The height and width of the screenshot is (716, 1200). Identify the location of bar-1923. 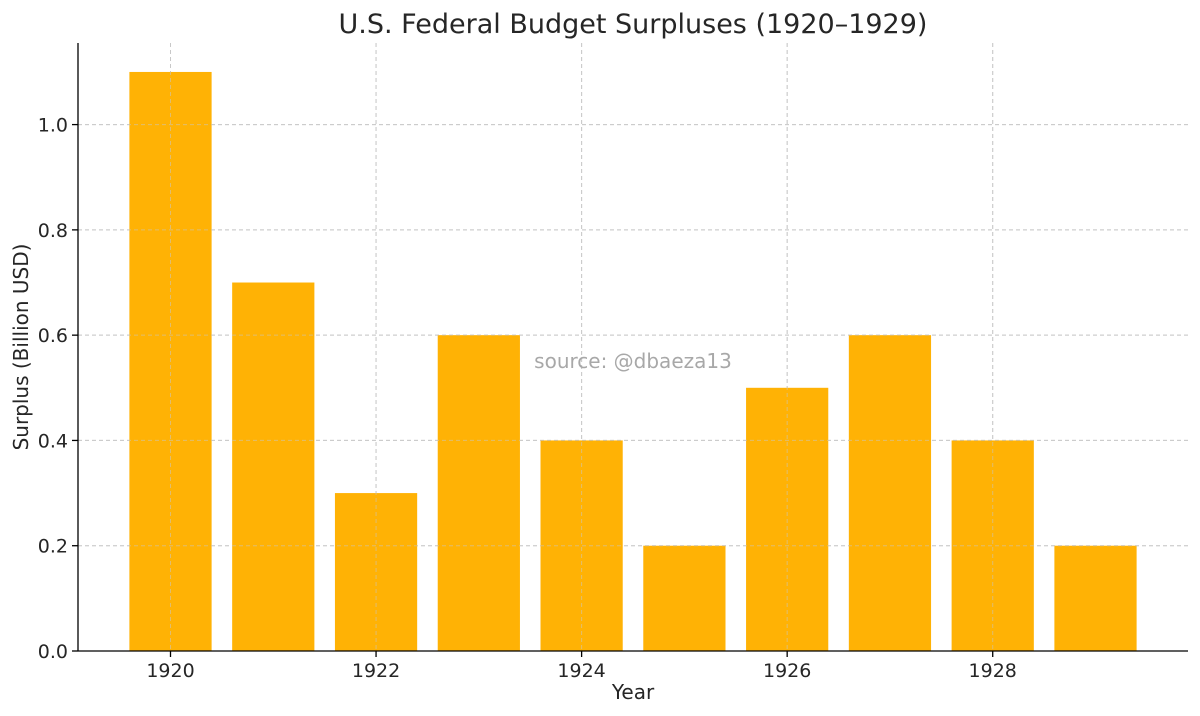
(478, 493).